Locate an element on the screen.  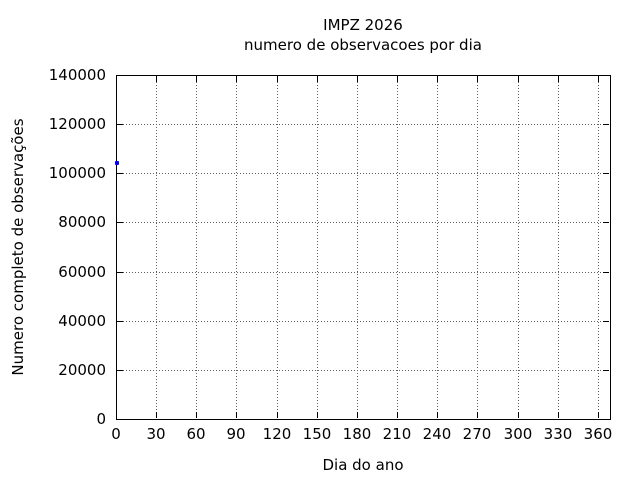
x-tick-label: 90 is located at coordinates (236, 434).